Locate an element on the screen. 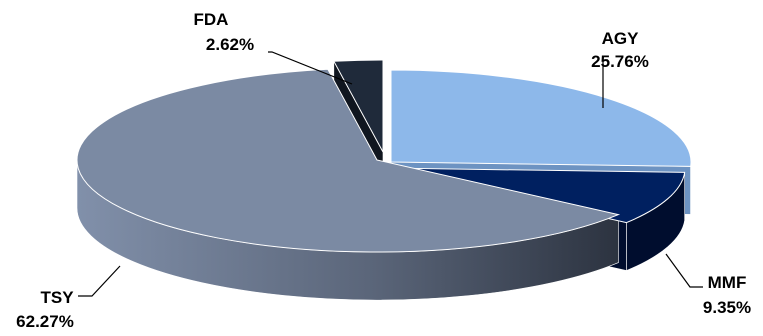 Image resolution: width=763 pixels, height=336 pixels. pie-slice-fda is located at coordinates (358, 106).